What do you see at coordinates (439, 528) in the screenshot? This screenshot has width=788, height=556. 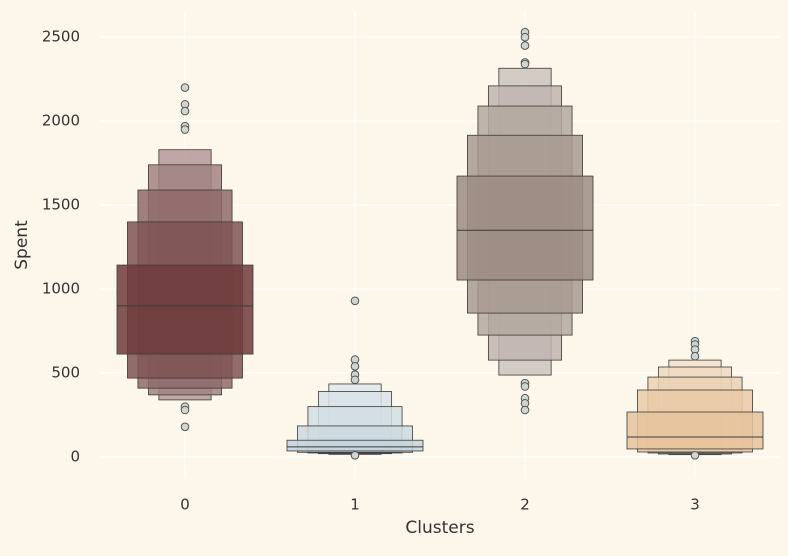 I see `x-axis-label: Clusters` at bounding box center [439, 528].